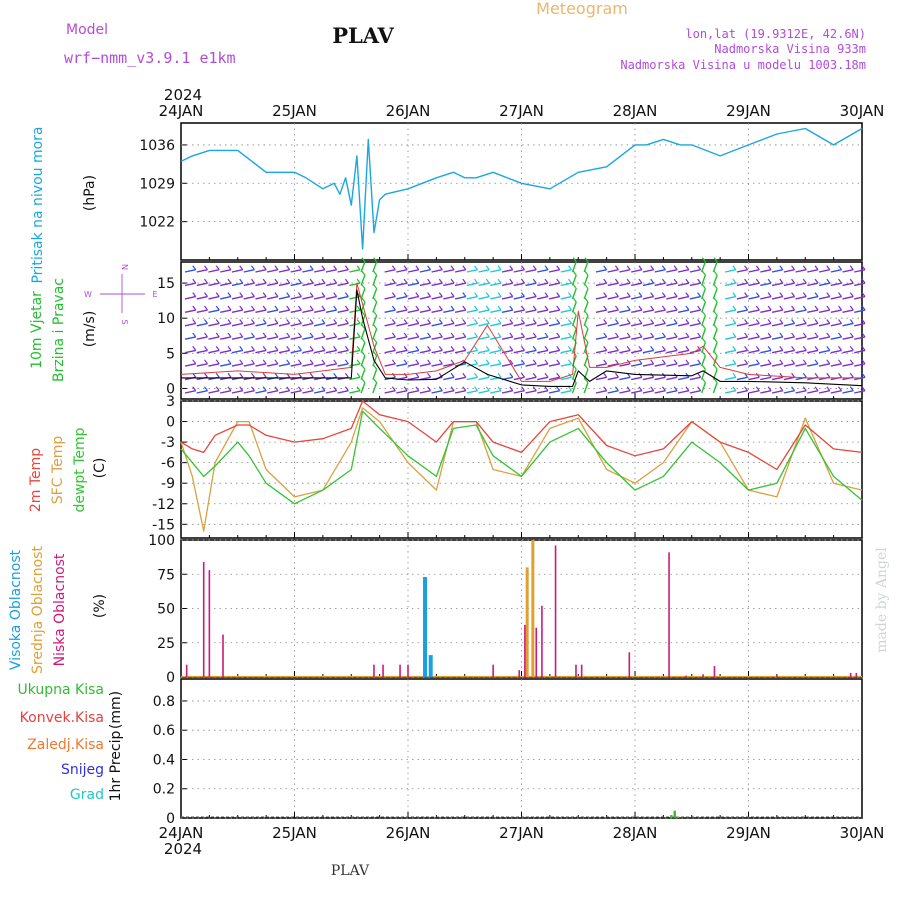  I want to click on cloud-unit: (%), so click(100, 606).